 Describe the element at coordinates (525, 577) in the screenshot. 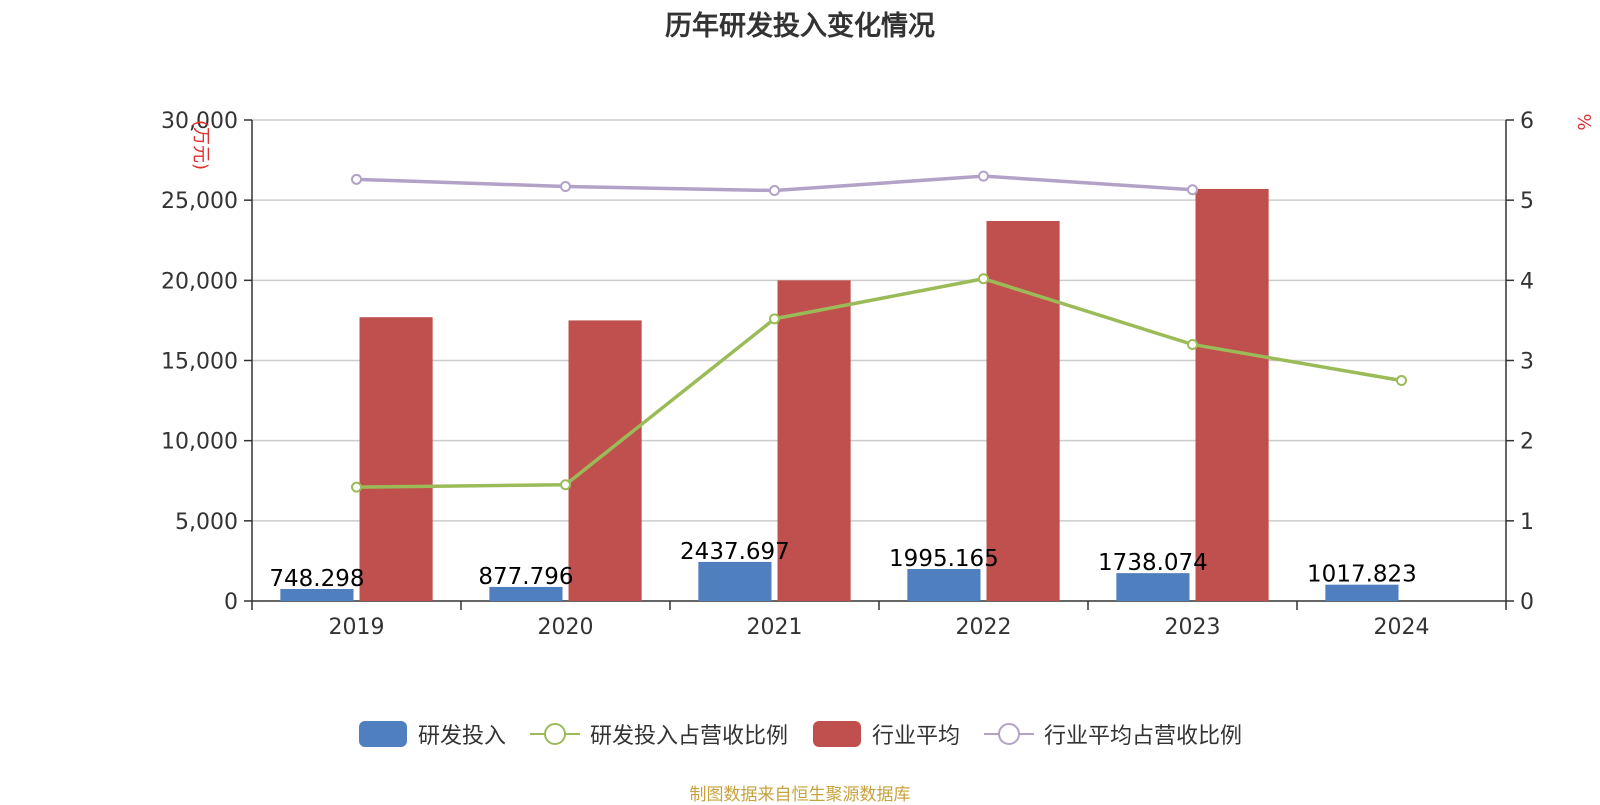

I see `bar-data-label: 877.796` at that location.